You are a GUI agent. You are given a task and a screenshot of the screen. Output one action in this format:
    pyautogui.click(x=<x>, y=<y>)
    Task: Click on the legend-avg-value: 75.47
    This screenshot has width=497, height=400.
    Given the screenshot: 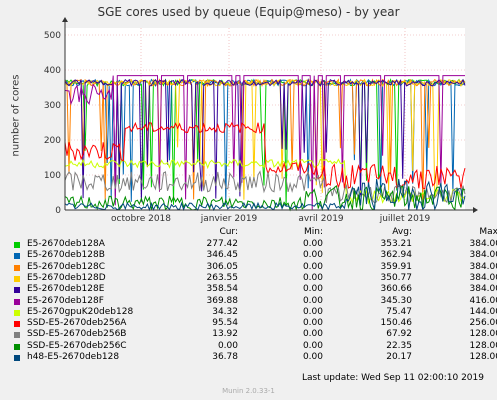 What is the action you would take?
    pyautogui.click(x=399, y=311)
    